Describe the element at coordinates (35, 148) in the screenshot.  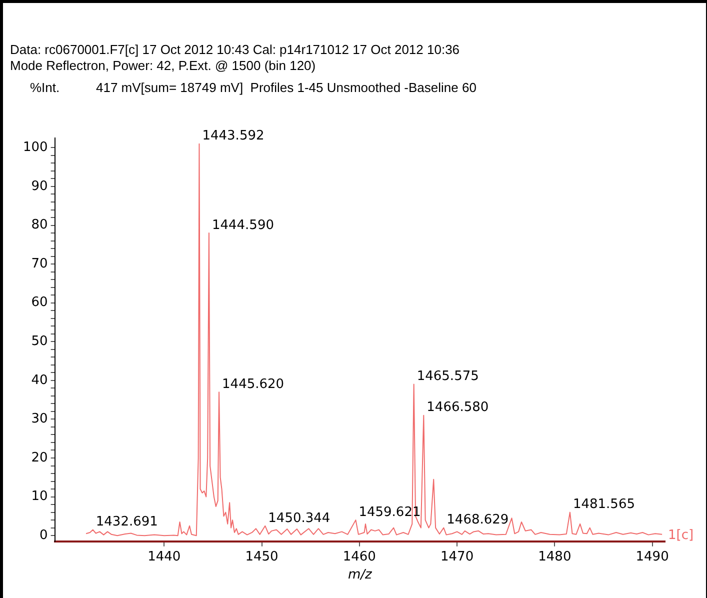
I see `y-tick-label: 100` at that location.